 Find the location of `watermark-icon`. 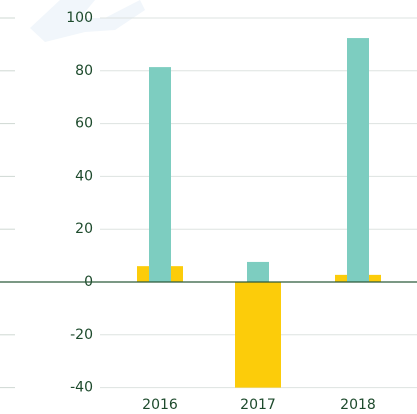

watermark-icon is located at coordinates (87, 21).